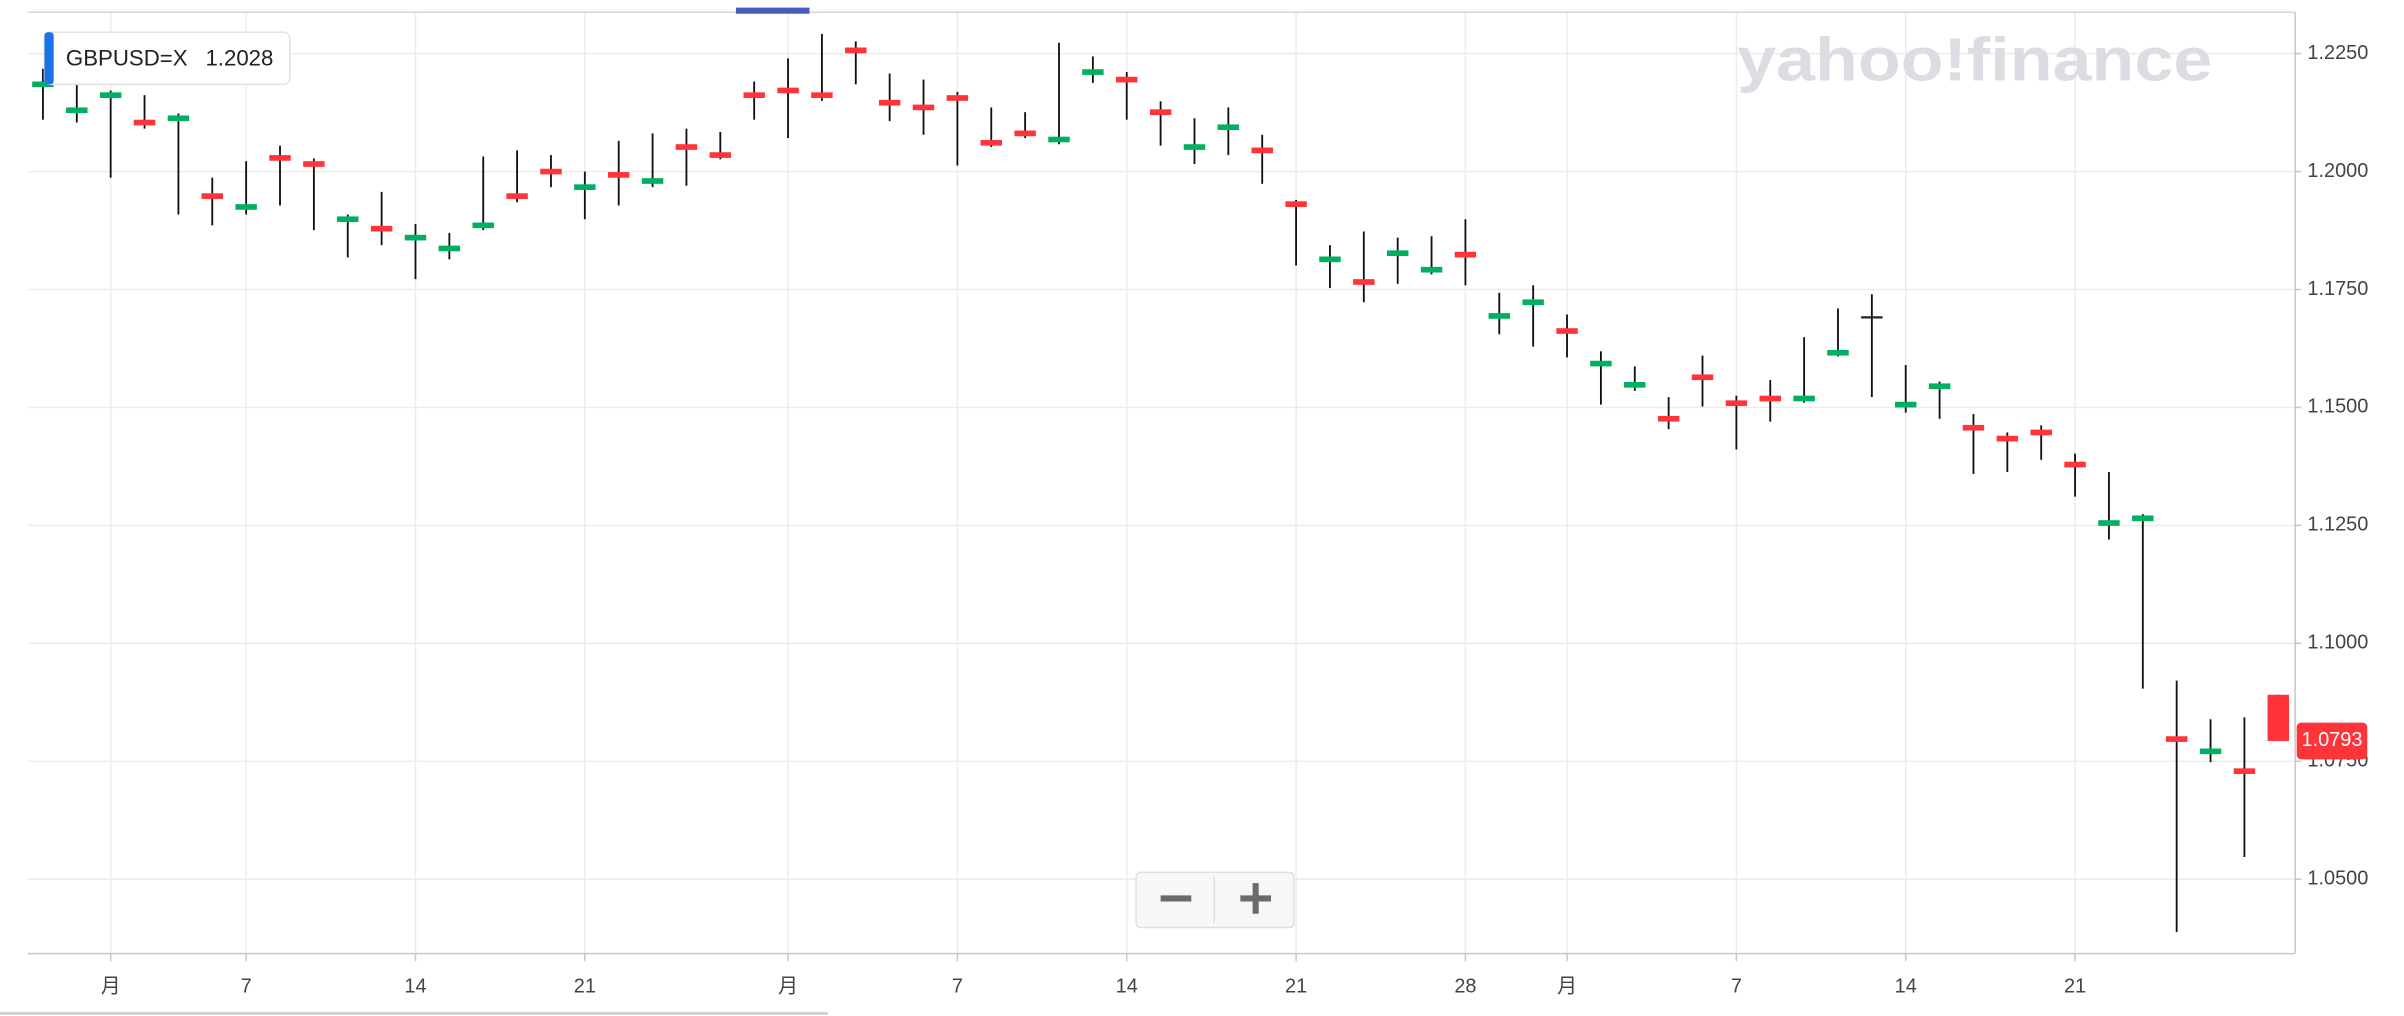  What do you see at coordinates (49, 58) in the screenshot?
I see `legend-marker` at bounding box center [49, 58].